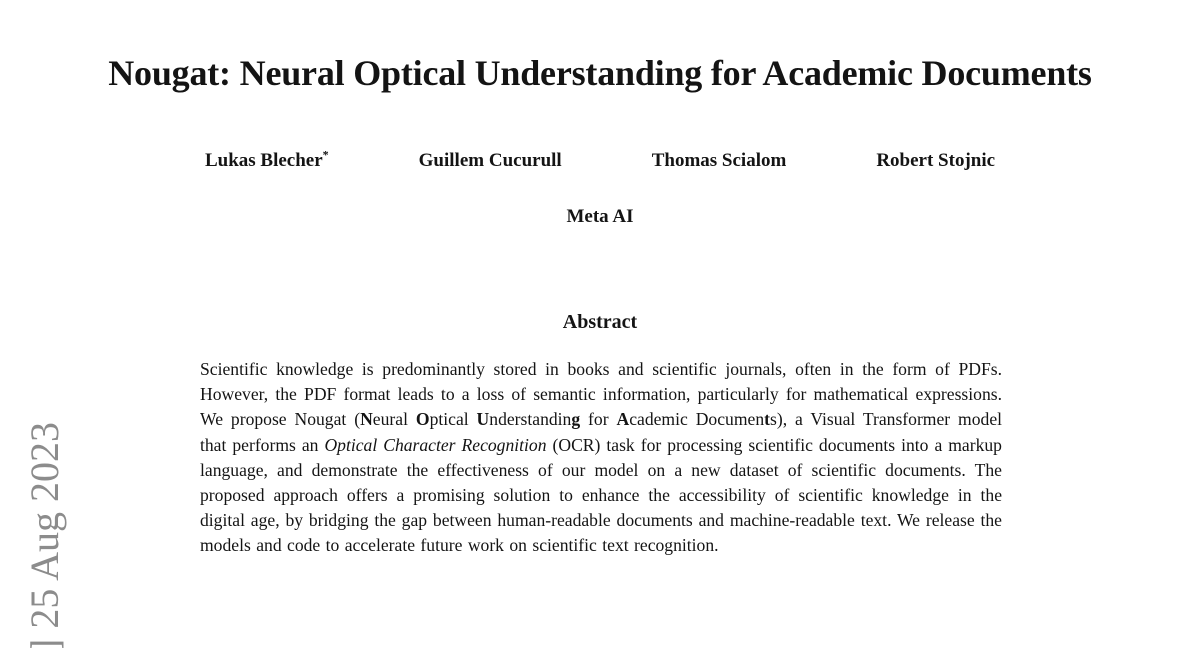 This screenshot has height=648, width=1200. I want to click on author-footnote-marker: *, so click(325, 154).